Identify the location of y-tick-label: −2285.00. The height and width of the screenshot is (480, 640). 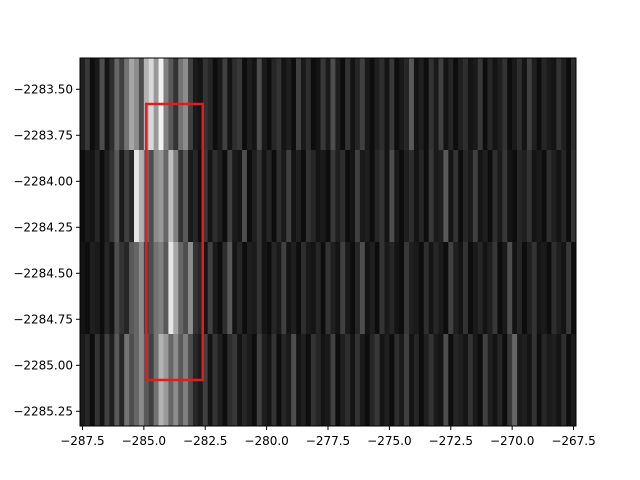
(43, 365).